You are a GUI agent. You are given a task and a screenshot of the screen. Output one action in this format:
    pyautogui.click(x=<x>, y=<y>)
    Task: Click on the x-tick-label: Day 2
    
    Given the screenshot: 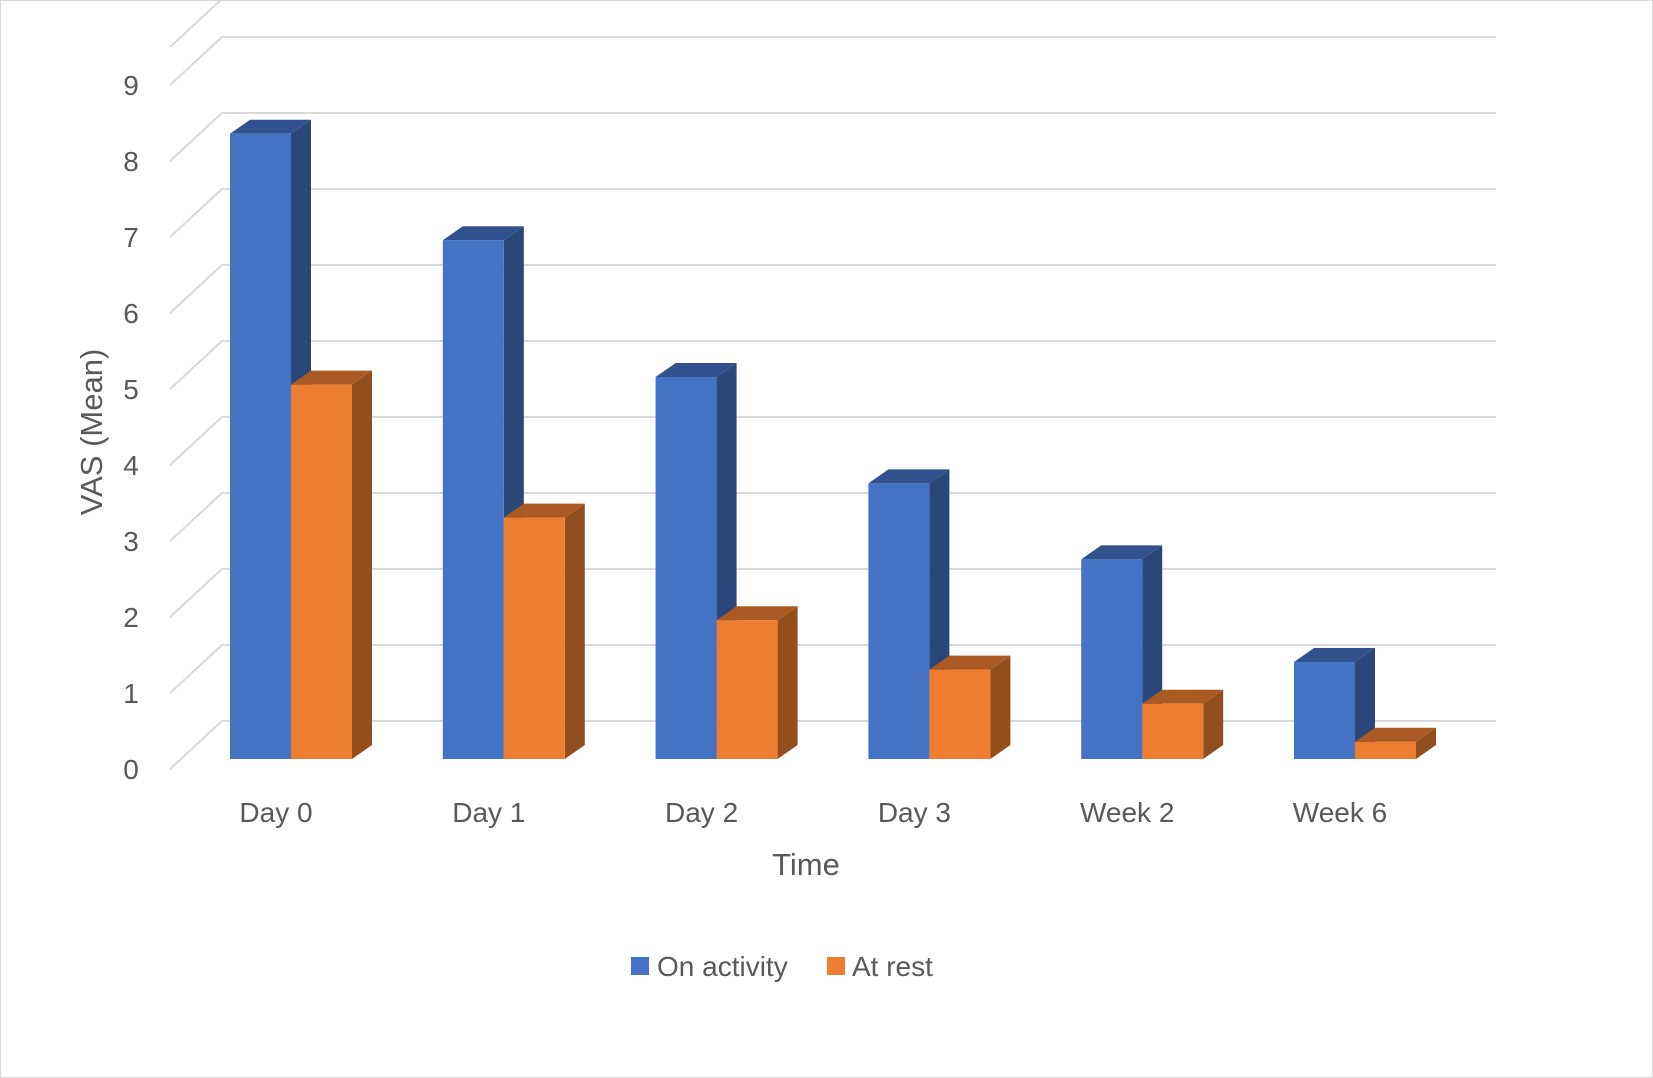 What is the action you would take?
    pyautogui.click(x=701, y=812)
    